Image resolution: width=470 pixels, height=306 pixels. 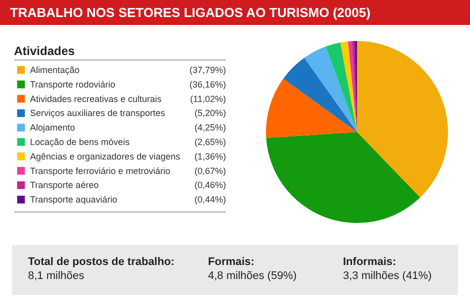 What do you see at coordinates (369, 262) in the screenshot?
I see `text: Informais:` at bounding box center [369, 262].